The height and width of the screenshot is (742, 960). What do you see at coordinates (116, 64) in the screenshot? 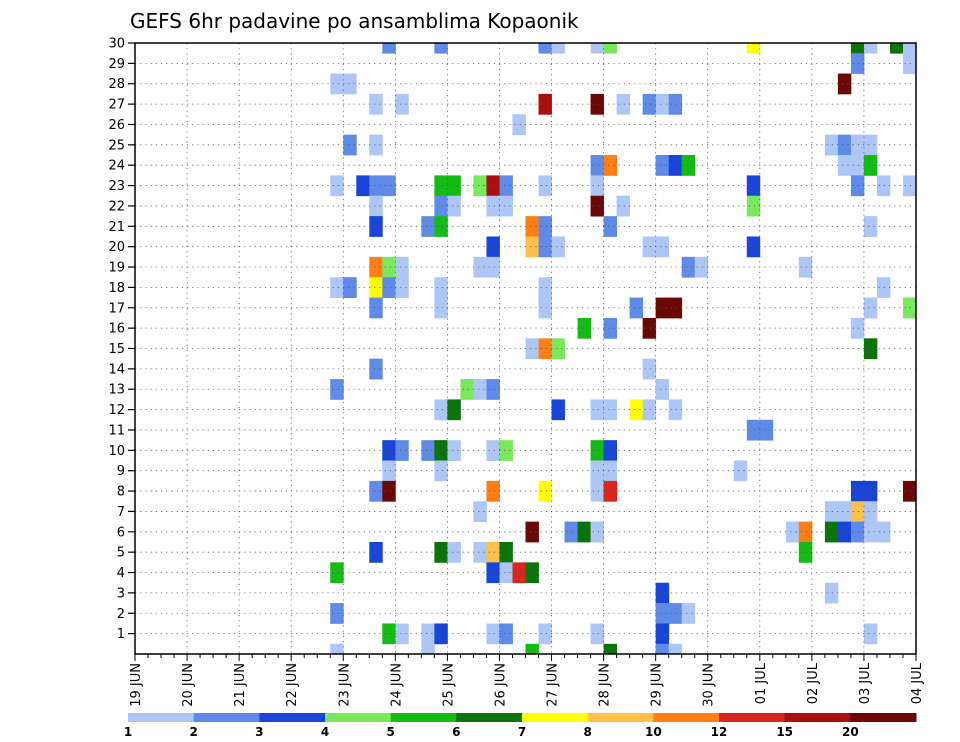
I see `y-tick-label: 29` at bounding box center [116, 64].